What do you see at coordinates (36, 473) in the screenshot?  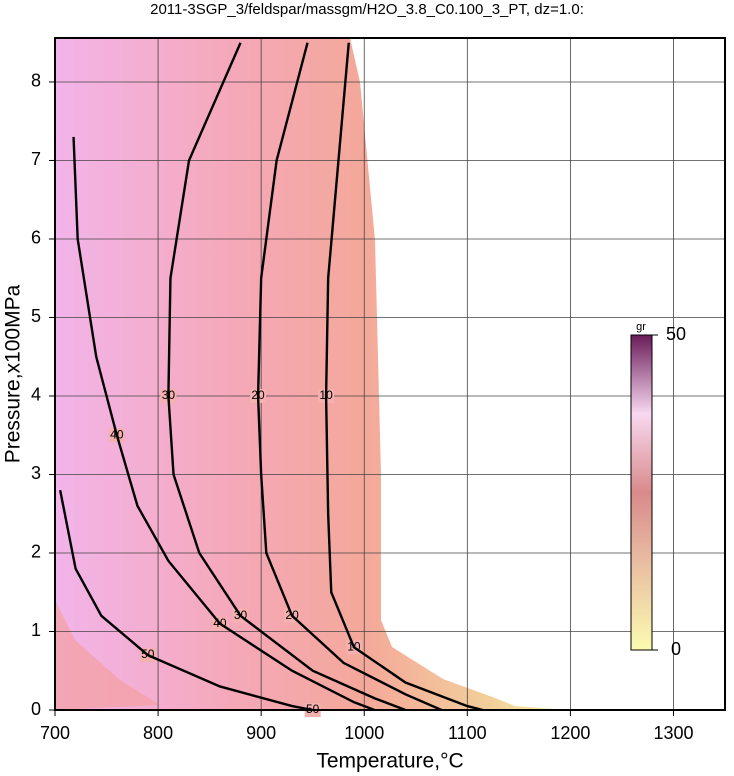 I see `y-tick-label: 3` at bounding box center [36, 473].